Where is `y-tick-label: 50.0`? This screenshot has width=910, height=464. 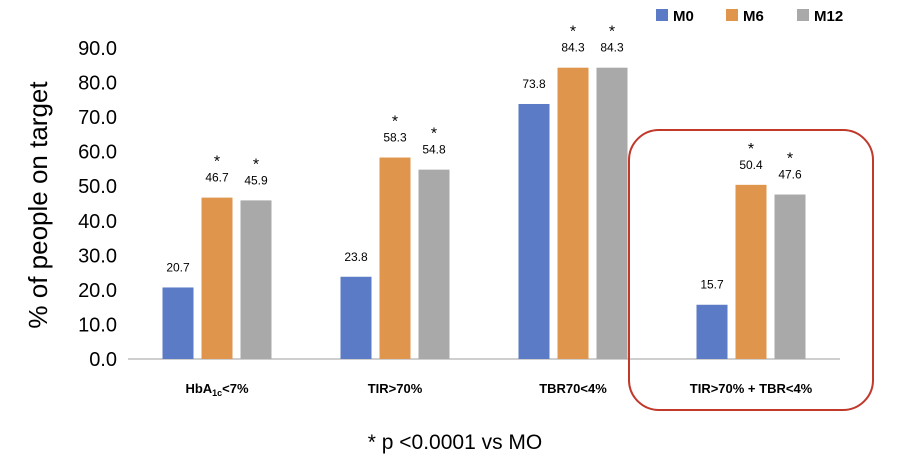 y-tick-label: 50.0 is located at coordinates (97, 187).